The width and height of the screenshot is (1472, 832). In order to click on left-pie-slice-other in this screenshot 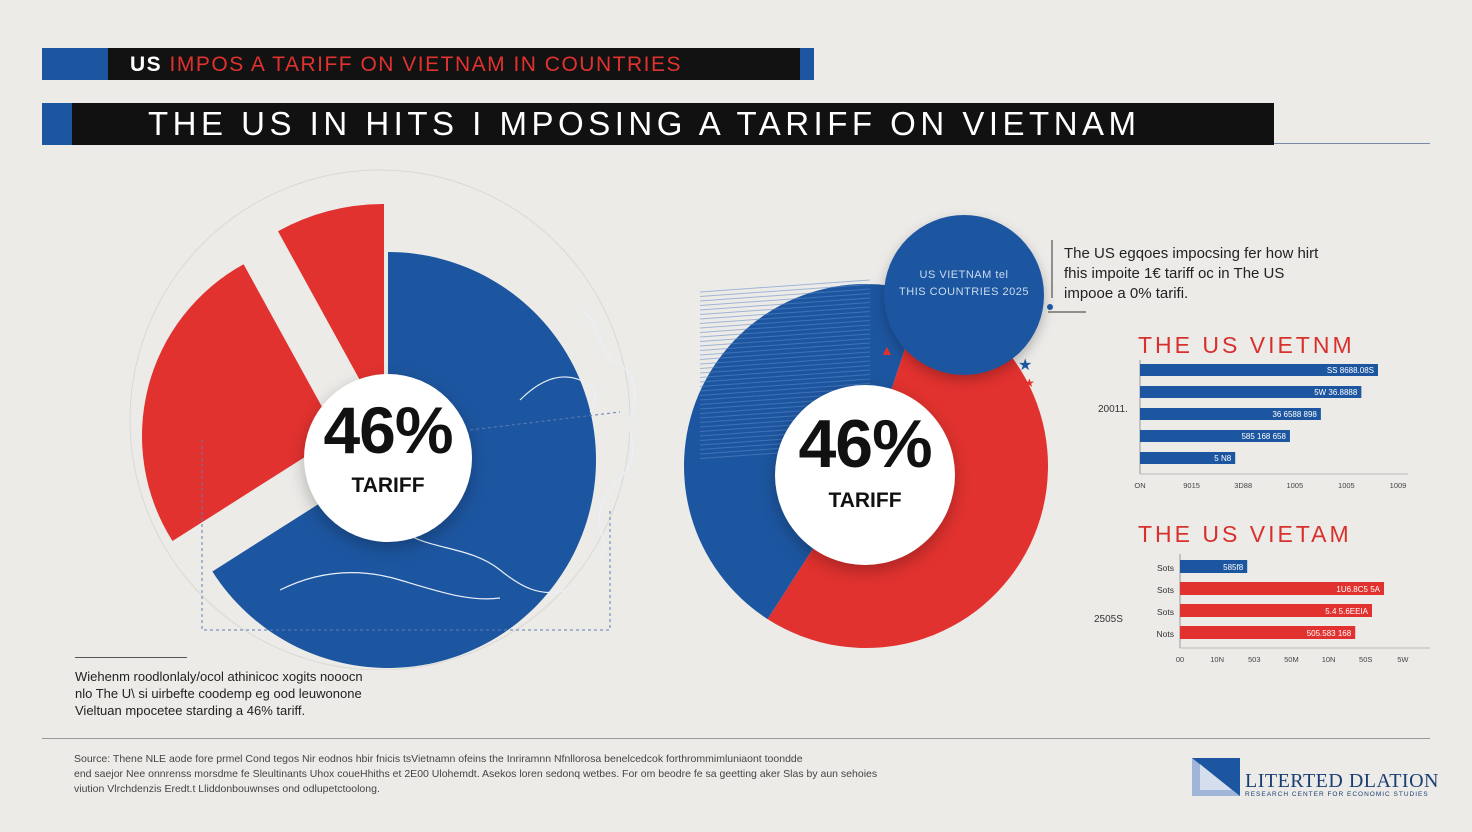, I will do `click(331, 314)`.